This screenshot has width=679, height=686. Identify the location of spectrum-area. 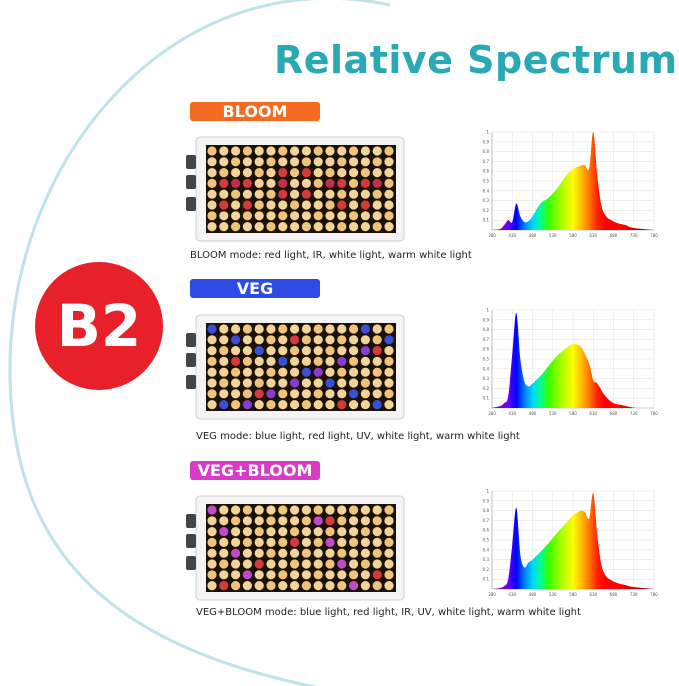
(573, 180).